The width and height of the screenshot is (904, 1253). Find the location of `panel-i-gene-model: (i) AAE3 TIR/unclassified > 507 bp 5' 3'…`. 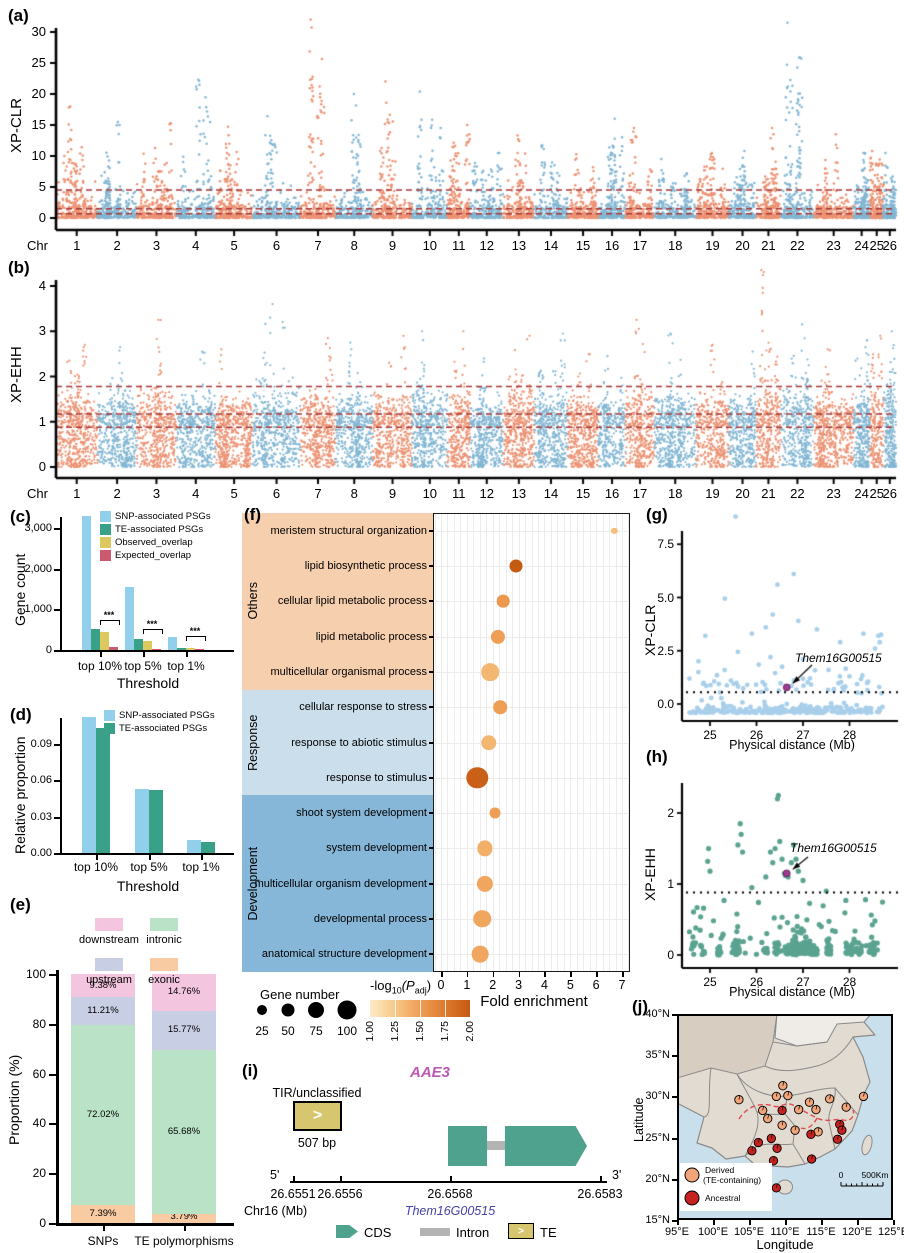

panel-i-gene-model: (i) AAE3 TIR/unclassified > 507 bp 5' 3'… is located at coordinates (450, 1149).